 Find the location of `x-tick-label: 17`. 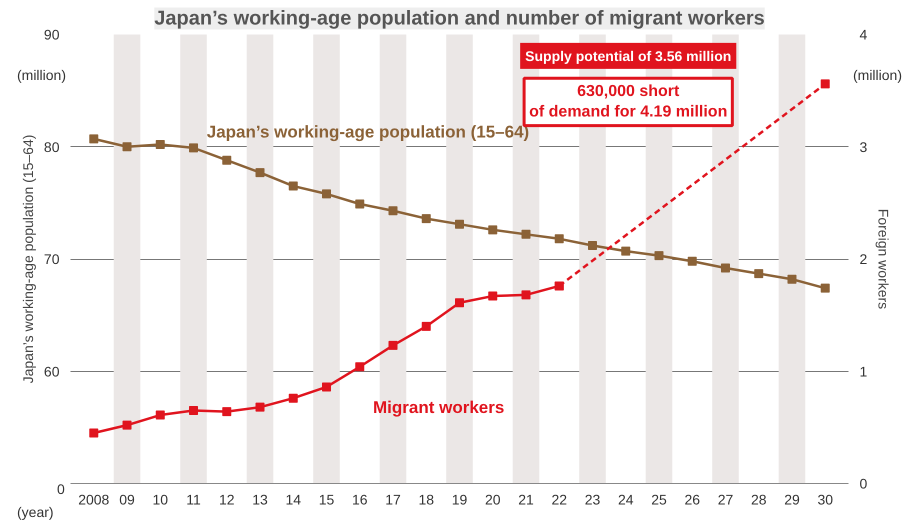

x-tick-label: 17 is located at coordinates (393, 500).